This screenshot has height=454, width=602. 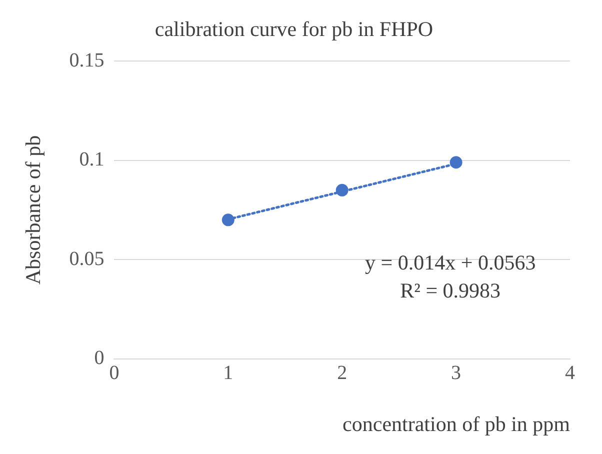 I want to click on annotation: R² = 0.9983, so click(x=450, y=290).